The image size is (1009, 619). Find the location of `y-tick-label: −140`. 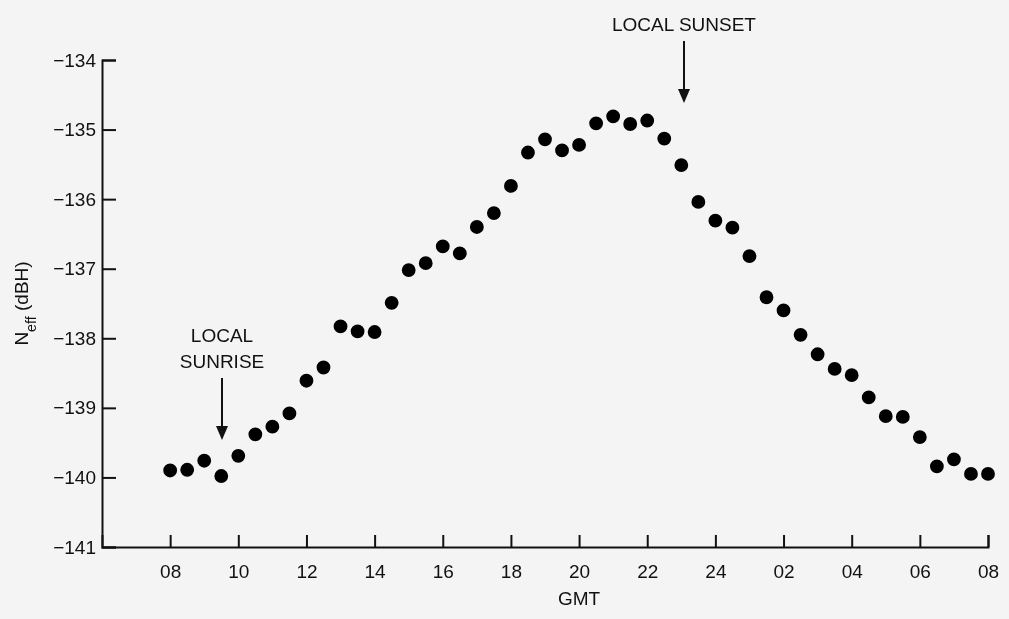

y-tick-label: −140 is located at coordinates (74, 478).